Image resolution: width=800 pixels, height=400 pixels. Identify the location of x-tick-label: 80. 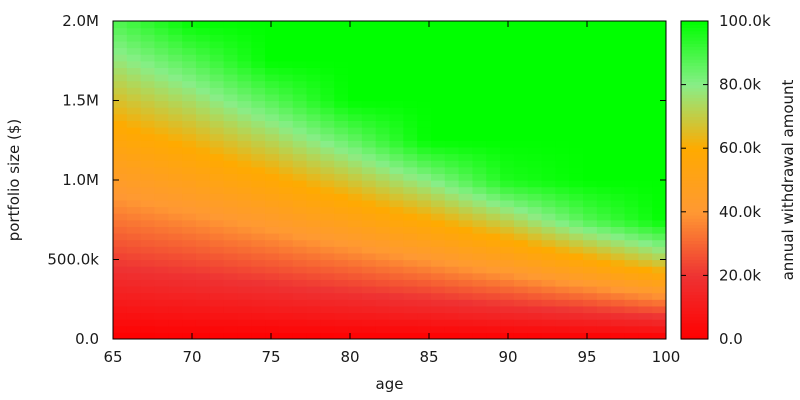
(349, 357).